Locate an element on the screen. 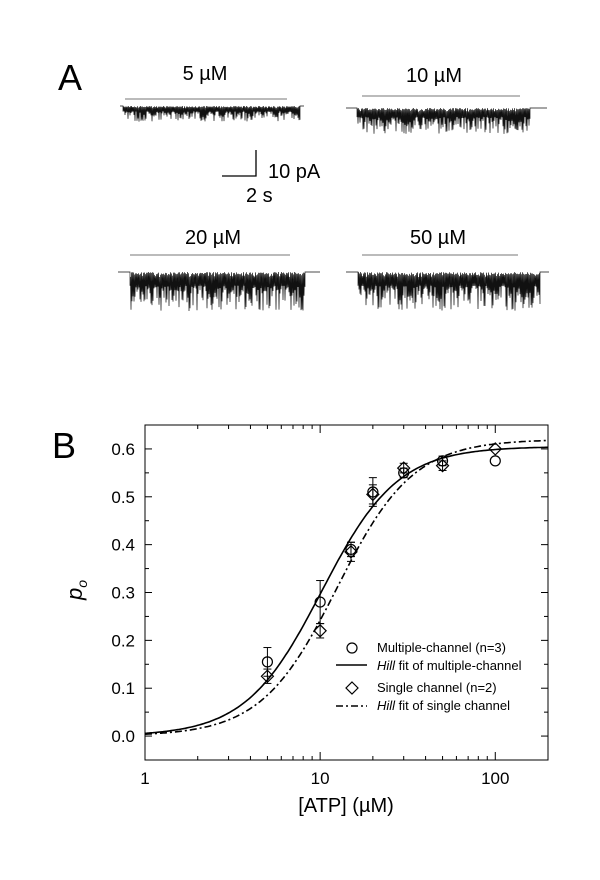 The image size is (600, 880). legend-text-hill-multiple: Hill fit of multiple-channel is located at coordinates (449, 665).